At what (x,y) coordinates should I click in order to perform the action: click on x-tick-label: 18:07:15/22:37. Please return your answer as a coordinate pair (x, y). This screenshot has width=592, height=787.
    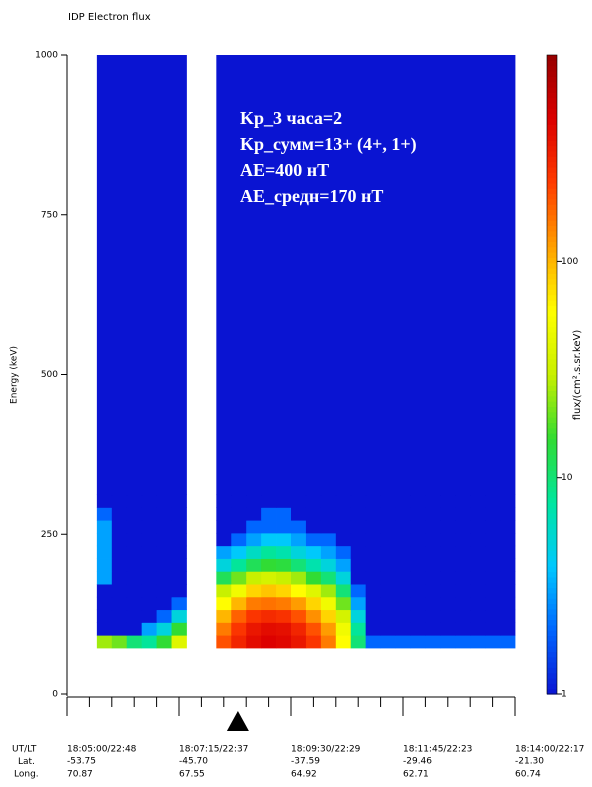
    Looking at the image, I should click on (213, 750).